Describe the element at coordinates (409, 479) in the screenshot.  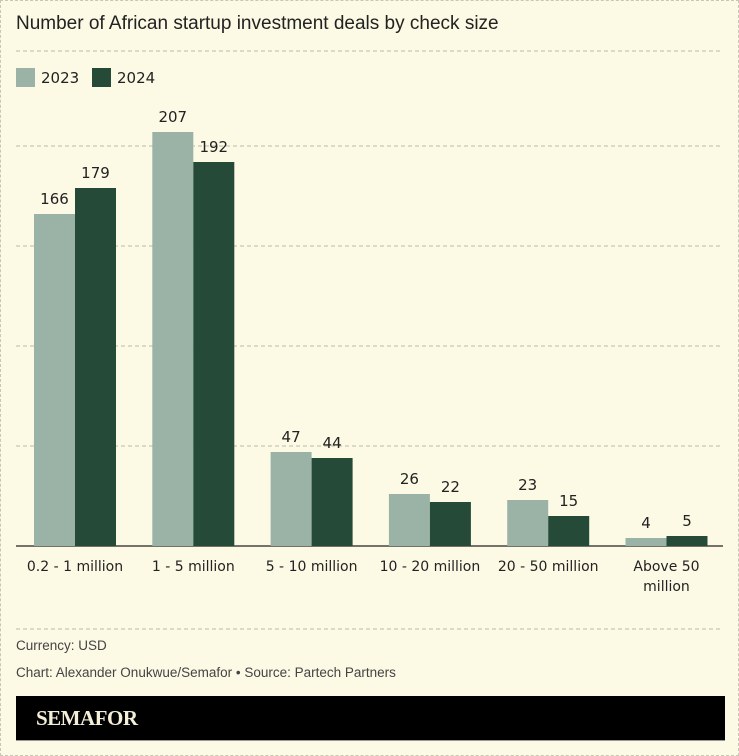
I see `data-label: 26` at that location.